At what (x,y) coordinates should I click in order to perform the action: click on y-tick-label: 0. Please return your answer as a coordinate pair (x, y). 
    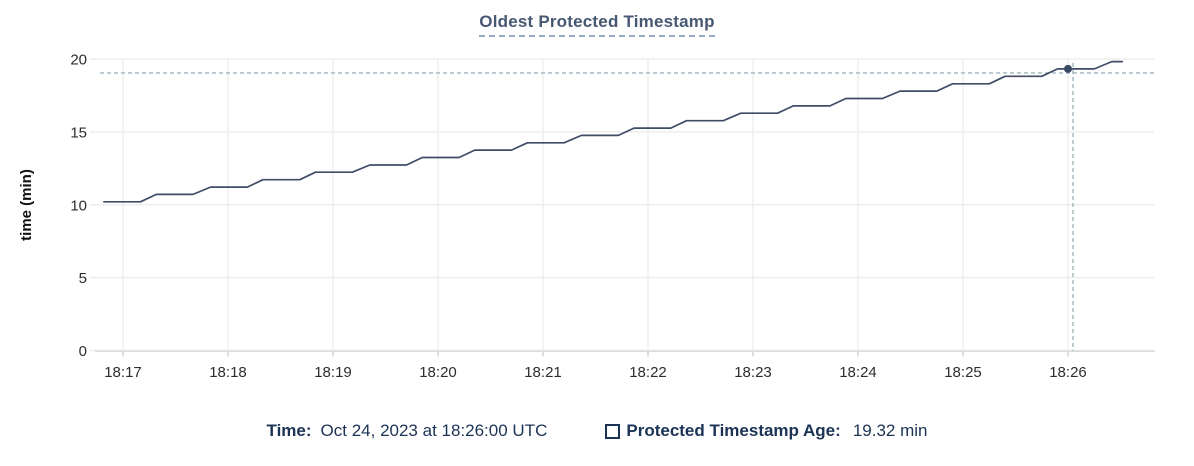
    Looking at the image, I should click on (83, 351).